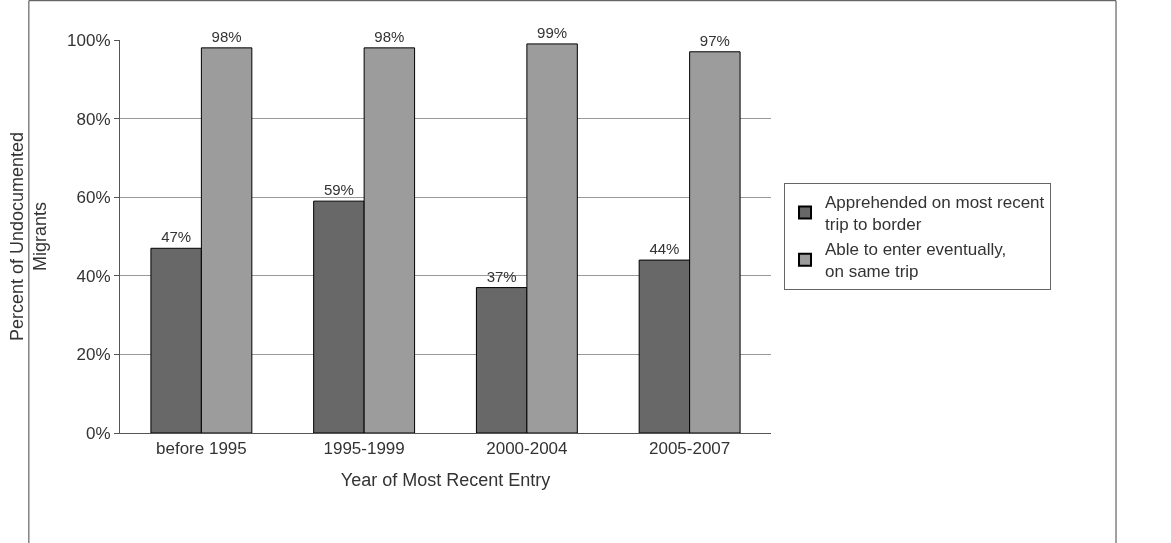 This screenshot has width=1171, height=543. What do you see at coordinates (714, 40) in the screenshot?
I see `data-label: 97%` at bounding box center [714, 40].